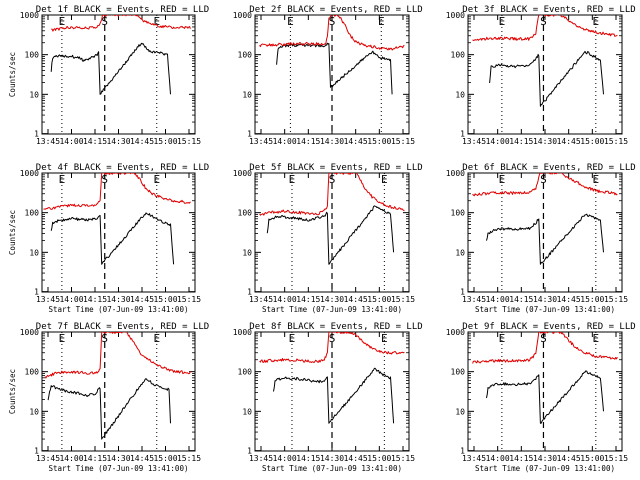 The height and width of the screenshot is (480, 640). Describe the element at coordinates (545, 299) in the screenshot. I see `chart-6-x-tick-label: 14:30` at that location.